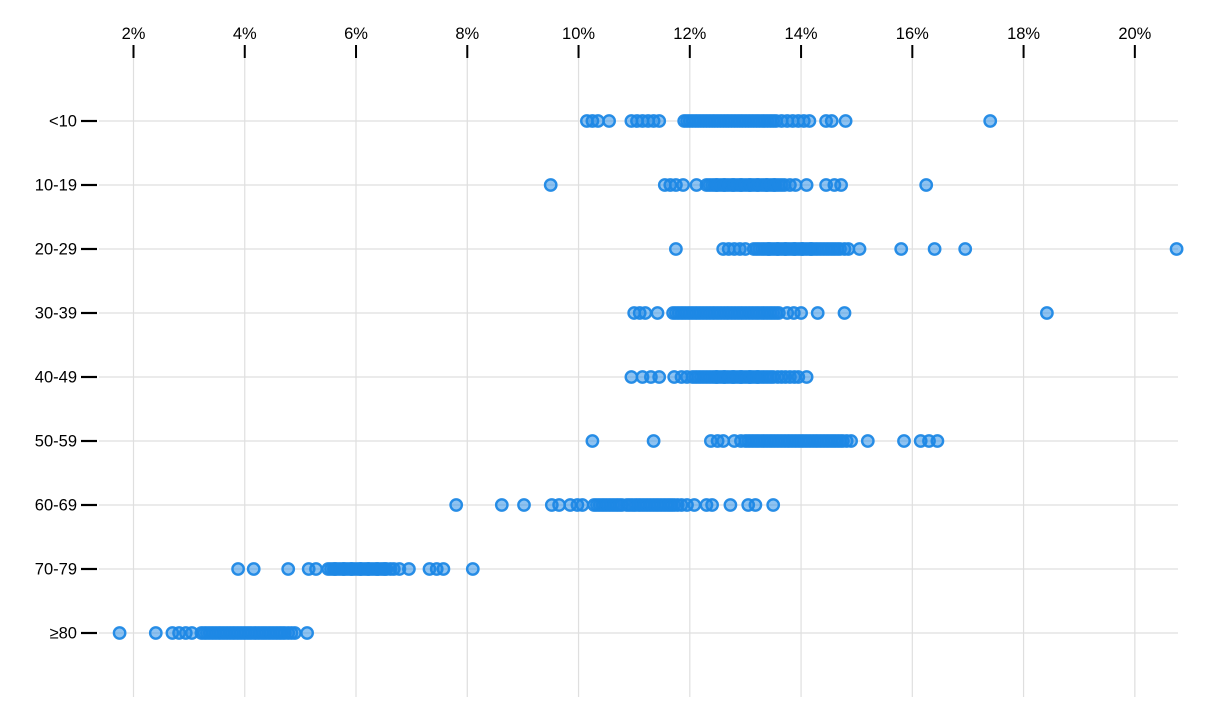  Describe the element at coordinates (56, 378) in the screenshot. I see `y-tick-label: 40-49` at that location.